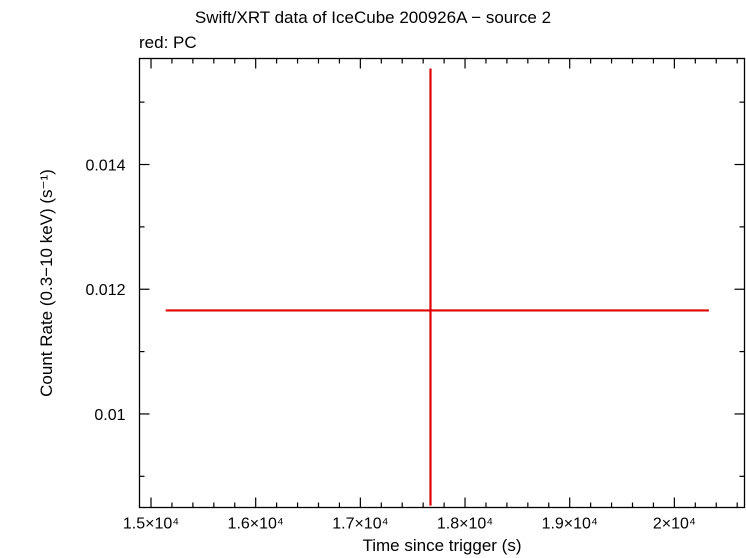  Describe the element at coordinates (151, 524) in the screenshot. I see `x-tick-label: 1.5×10⁴` at that location.